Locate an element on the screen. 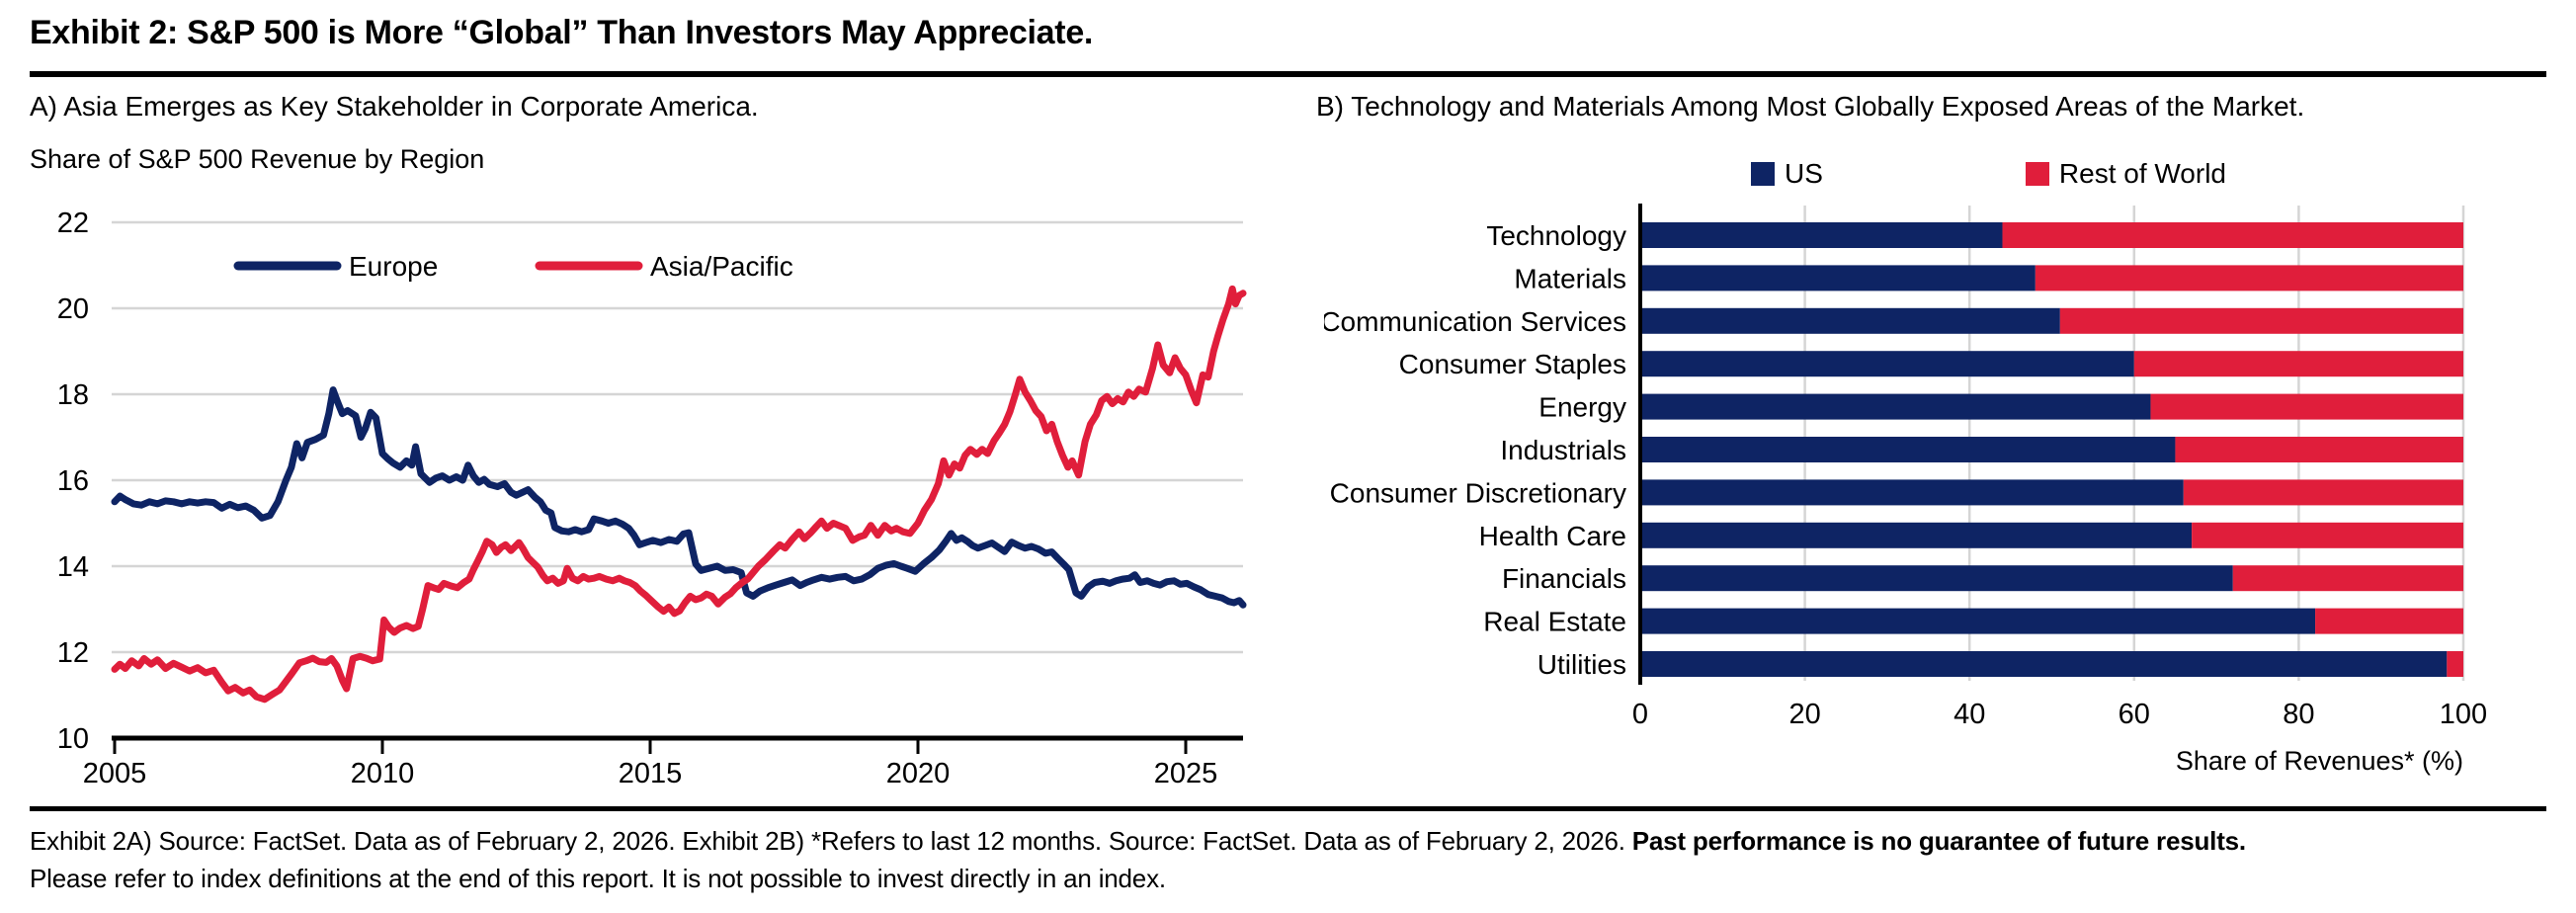 The width and height of the screenshot is (2576, 913). x-tick-label: 40 is located at coordinates (1969, 714).